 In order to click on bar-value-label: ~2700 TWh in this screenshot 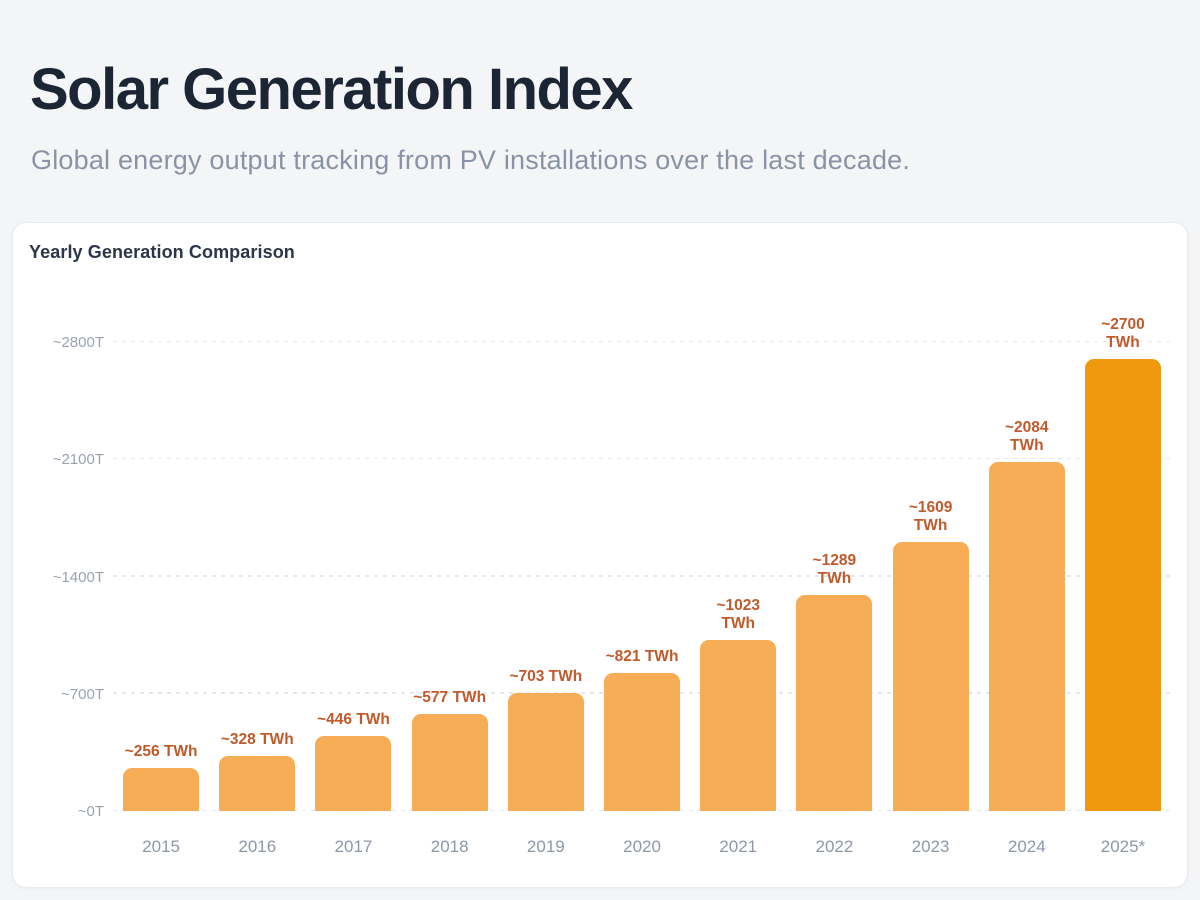, I will do `click(1123, 333)`.